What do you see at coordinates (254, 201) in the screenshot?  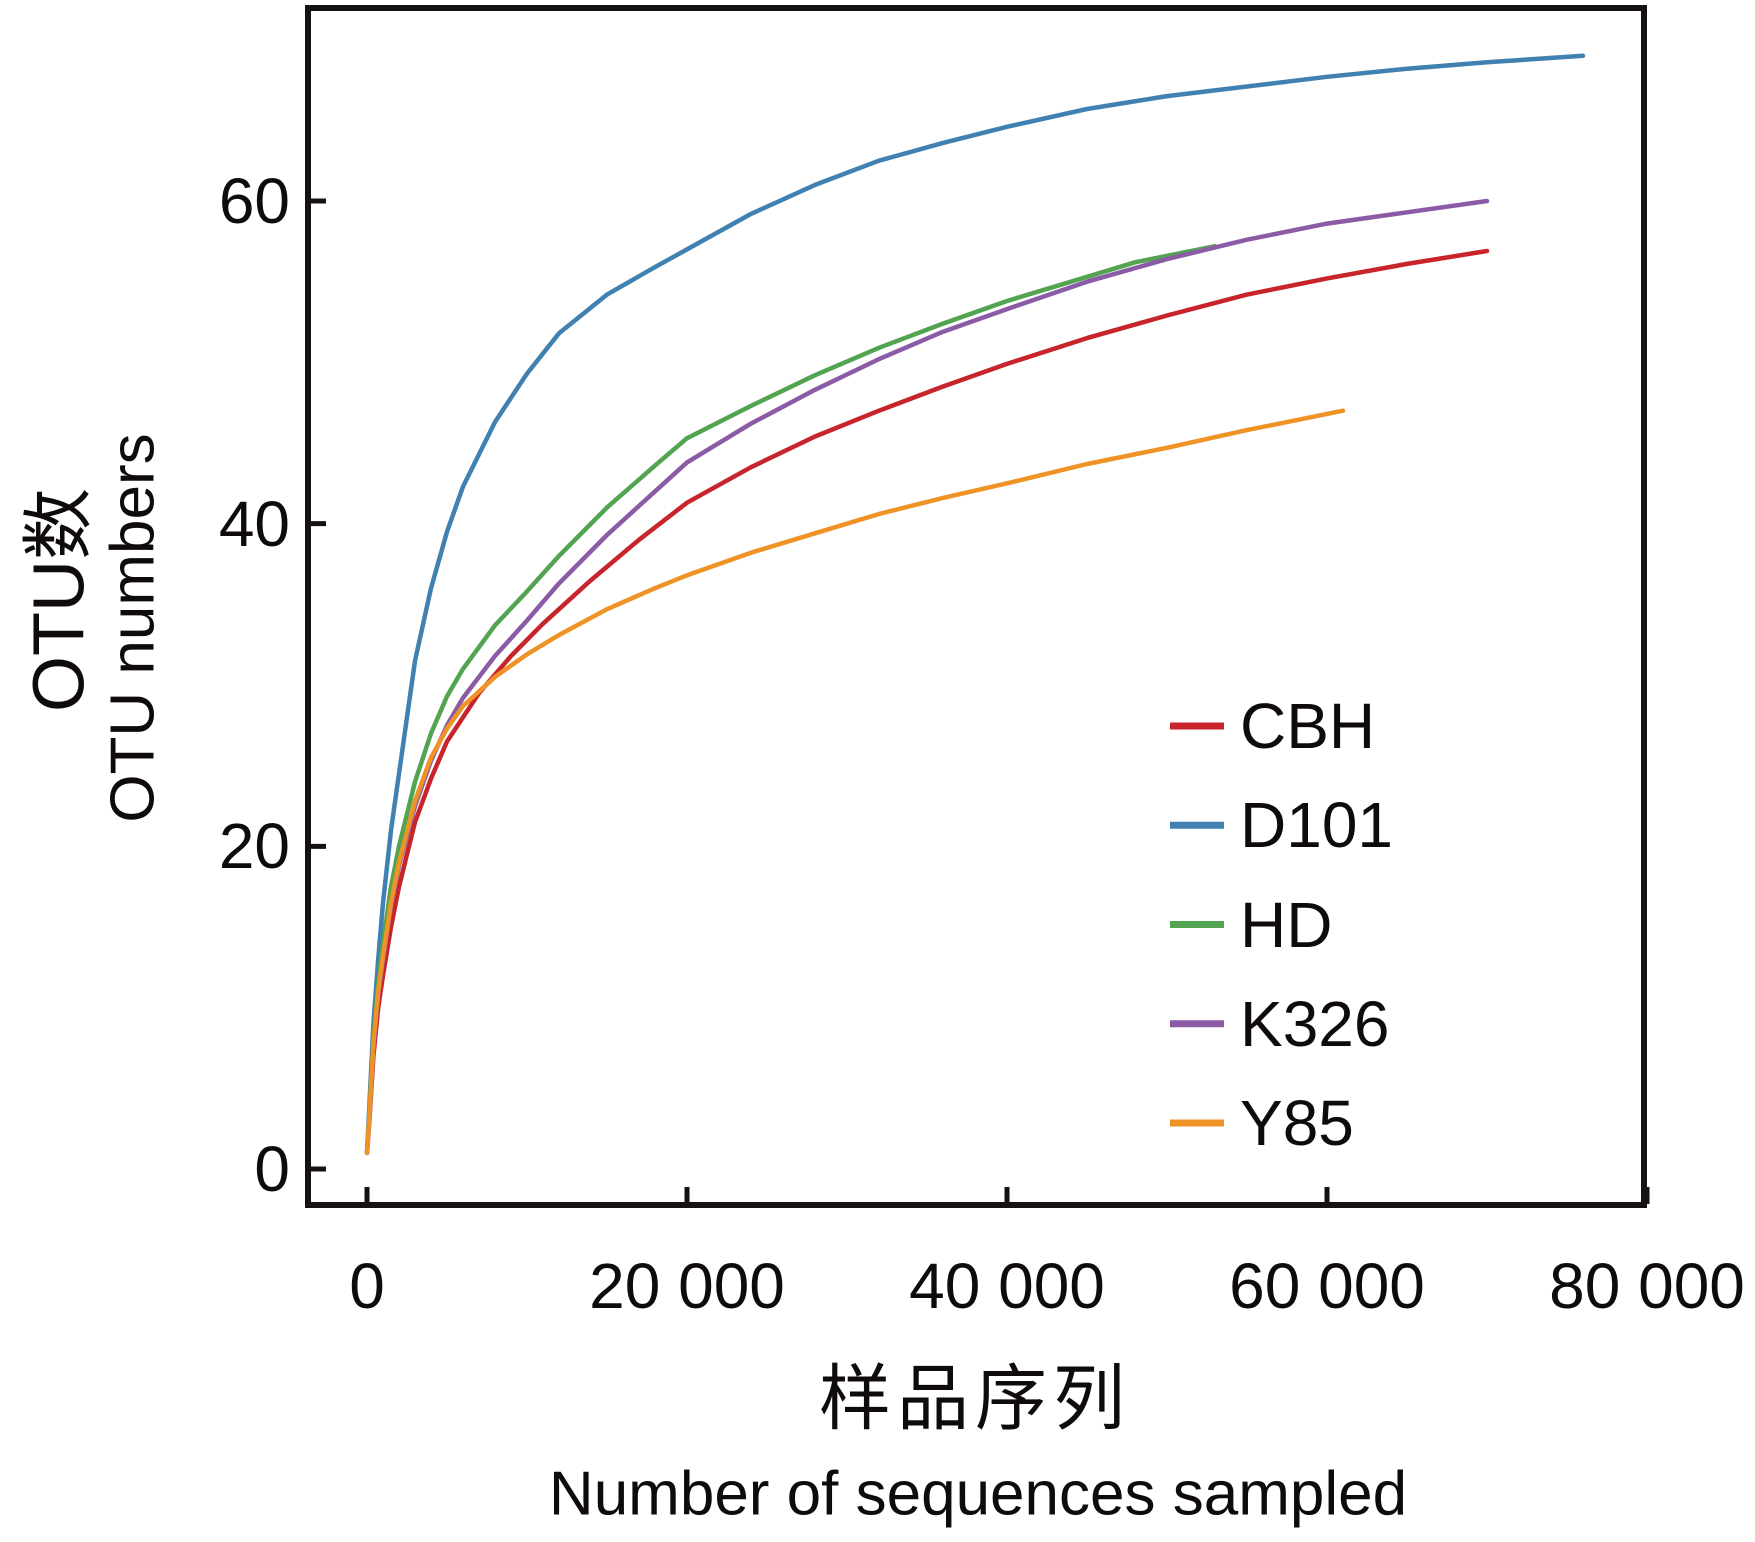 I see `y-tick-label-60: 60` at bounding box center [254, 201].